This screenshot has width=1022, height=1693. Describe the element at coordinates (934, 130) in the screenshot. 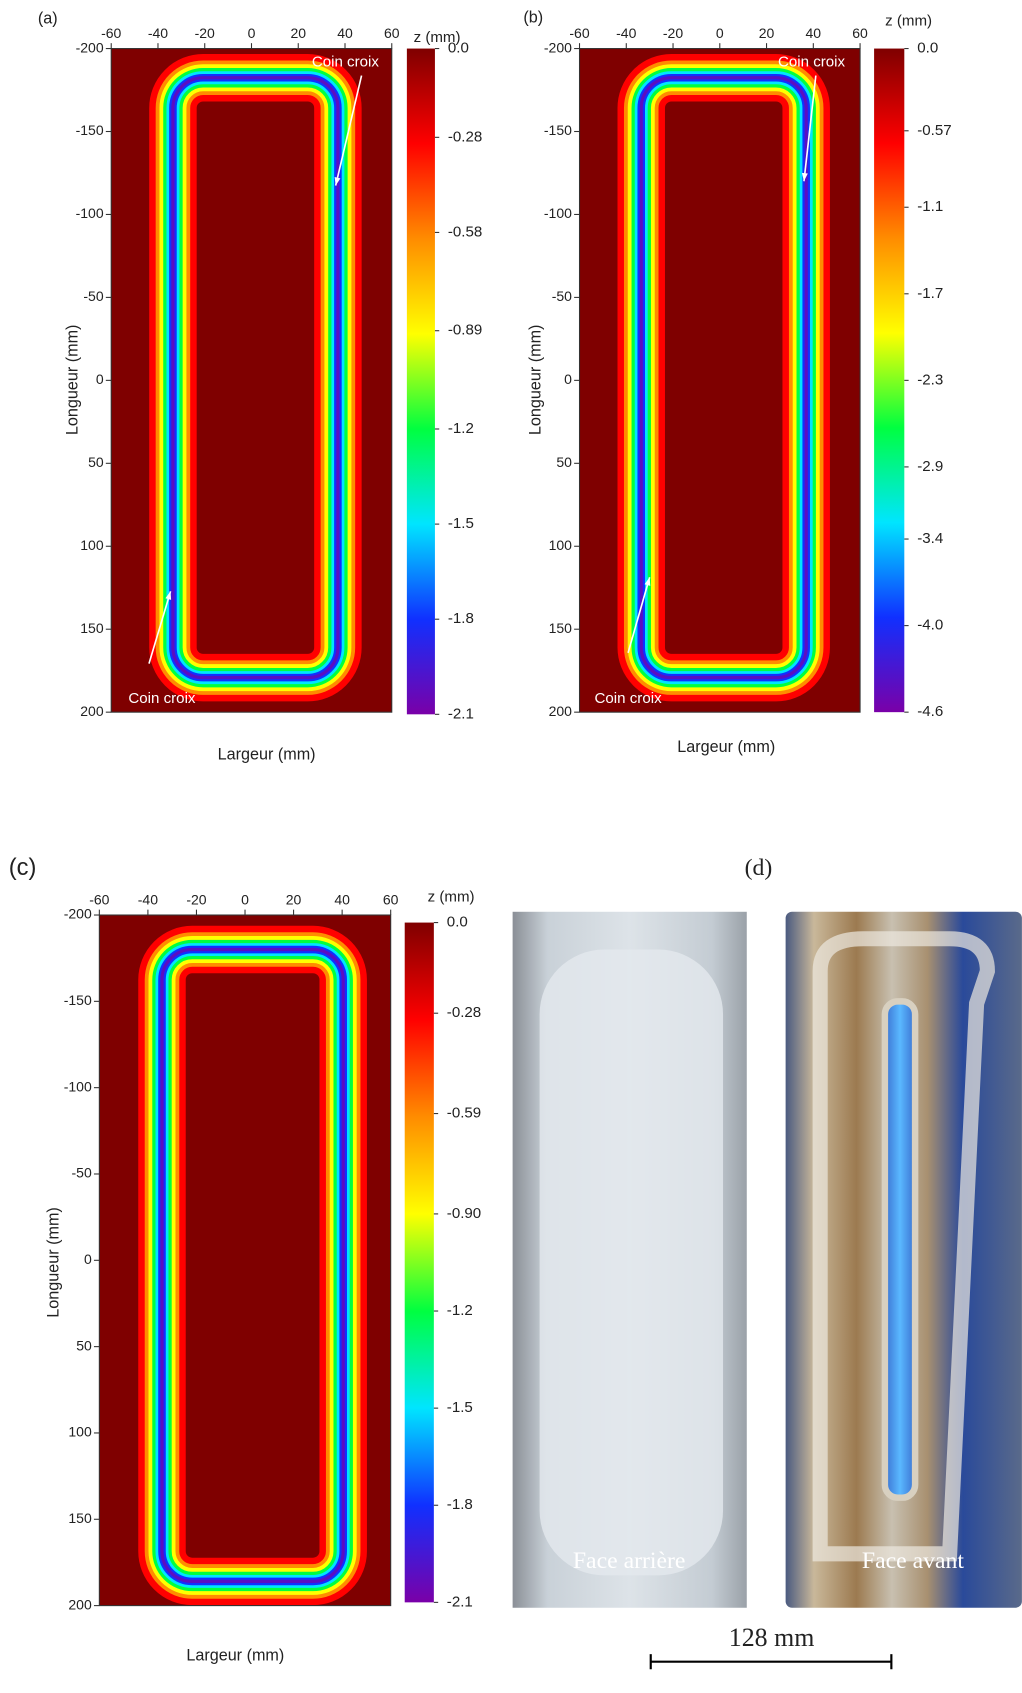

I see `colorbar-tick-label: -0.57` at that location.